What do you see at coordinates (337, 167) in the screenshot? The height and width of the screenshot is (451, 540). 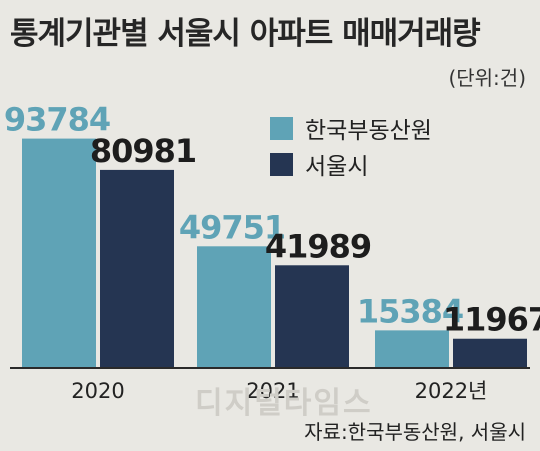 I see `legend-label-series-2: 서울시` at bounding box center [337, 167].